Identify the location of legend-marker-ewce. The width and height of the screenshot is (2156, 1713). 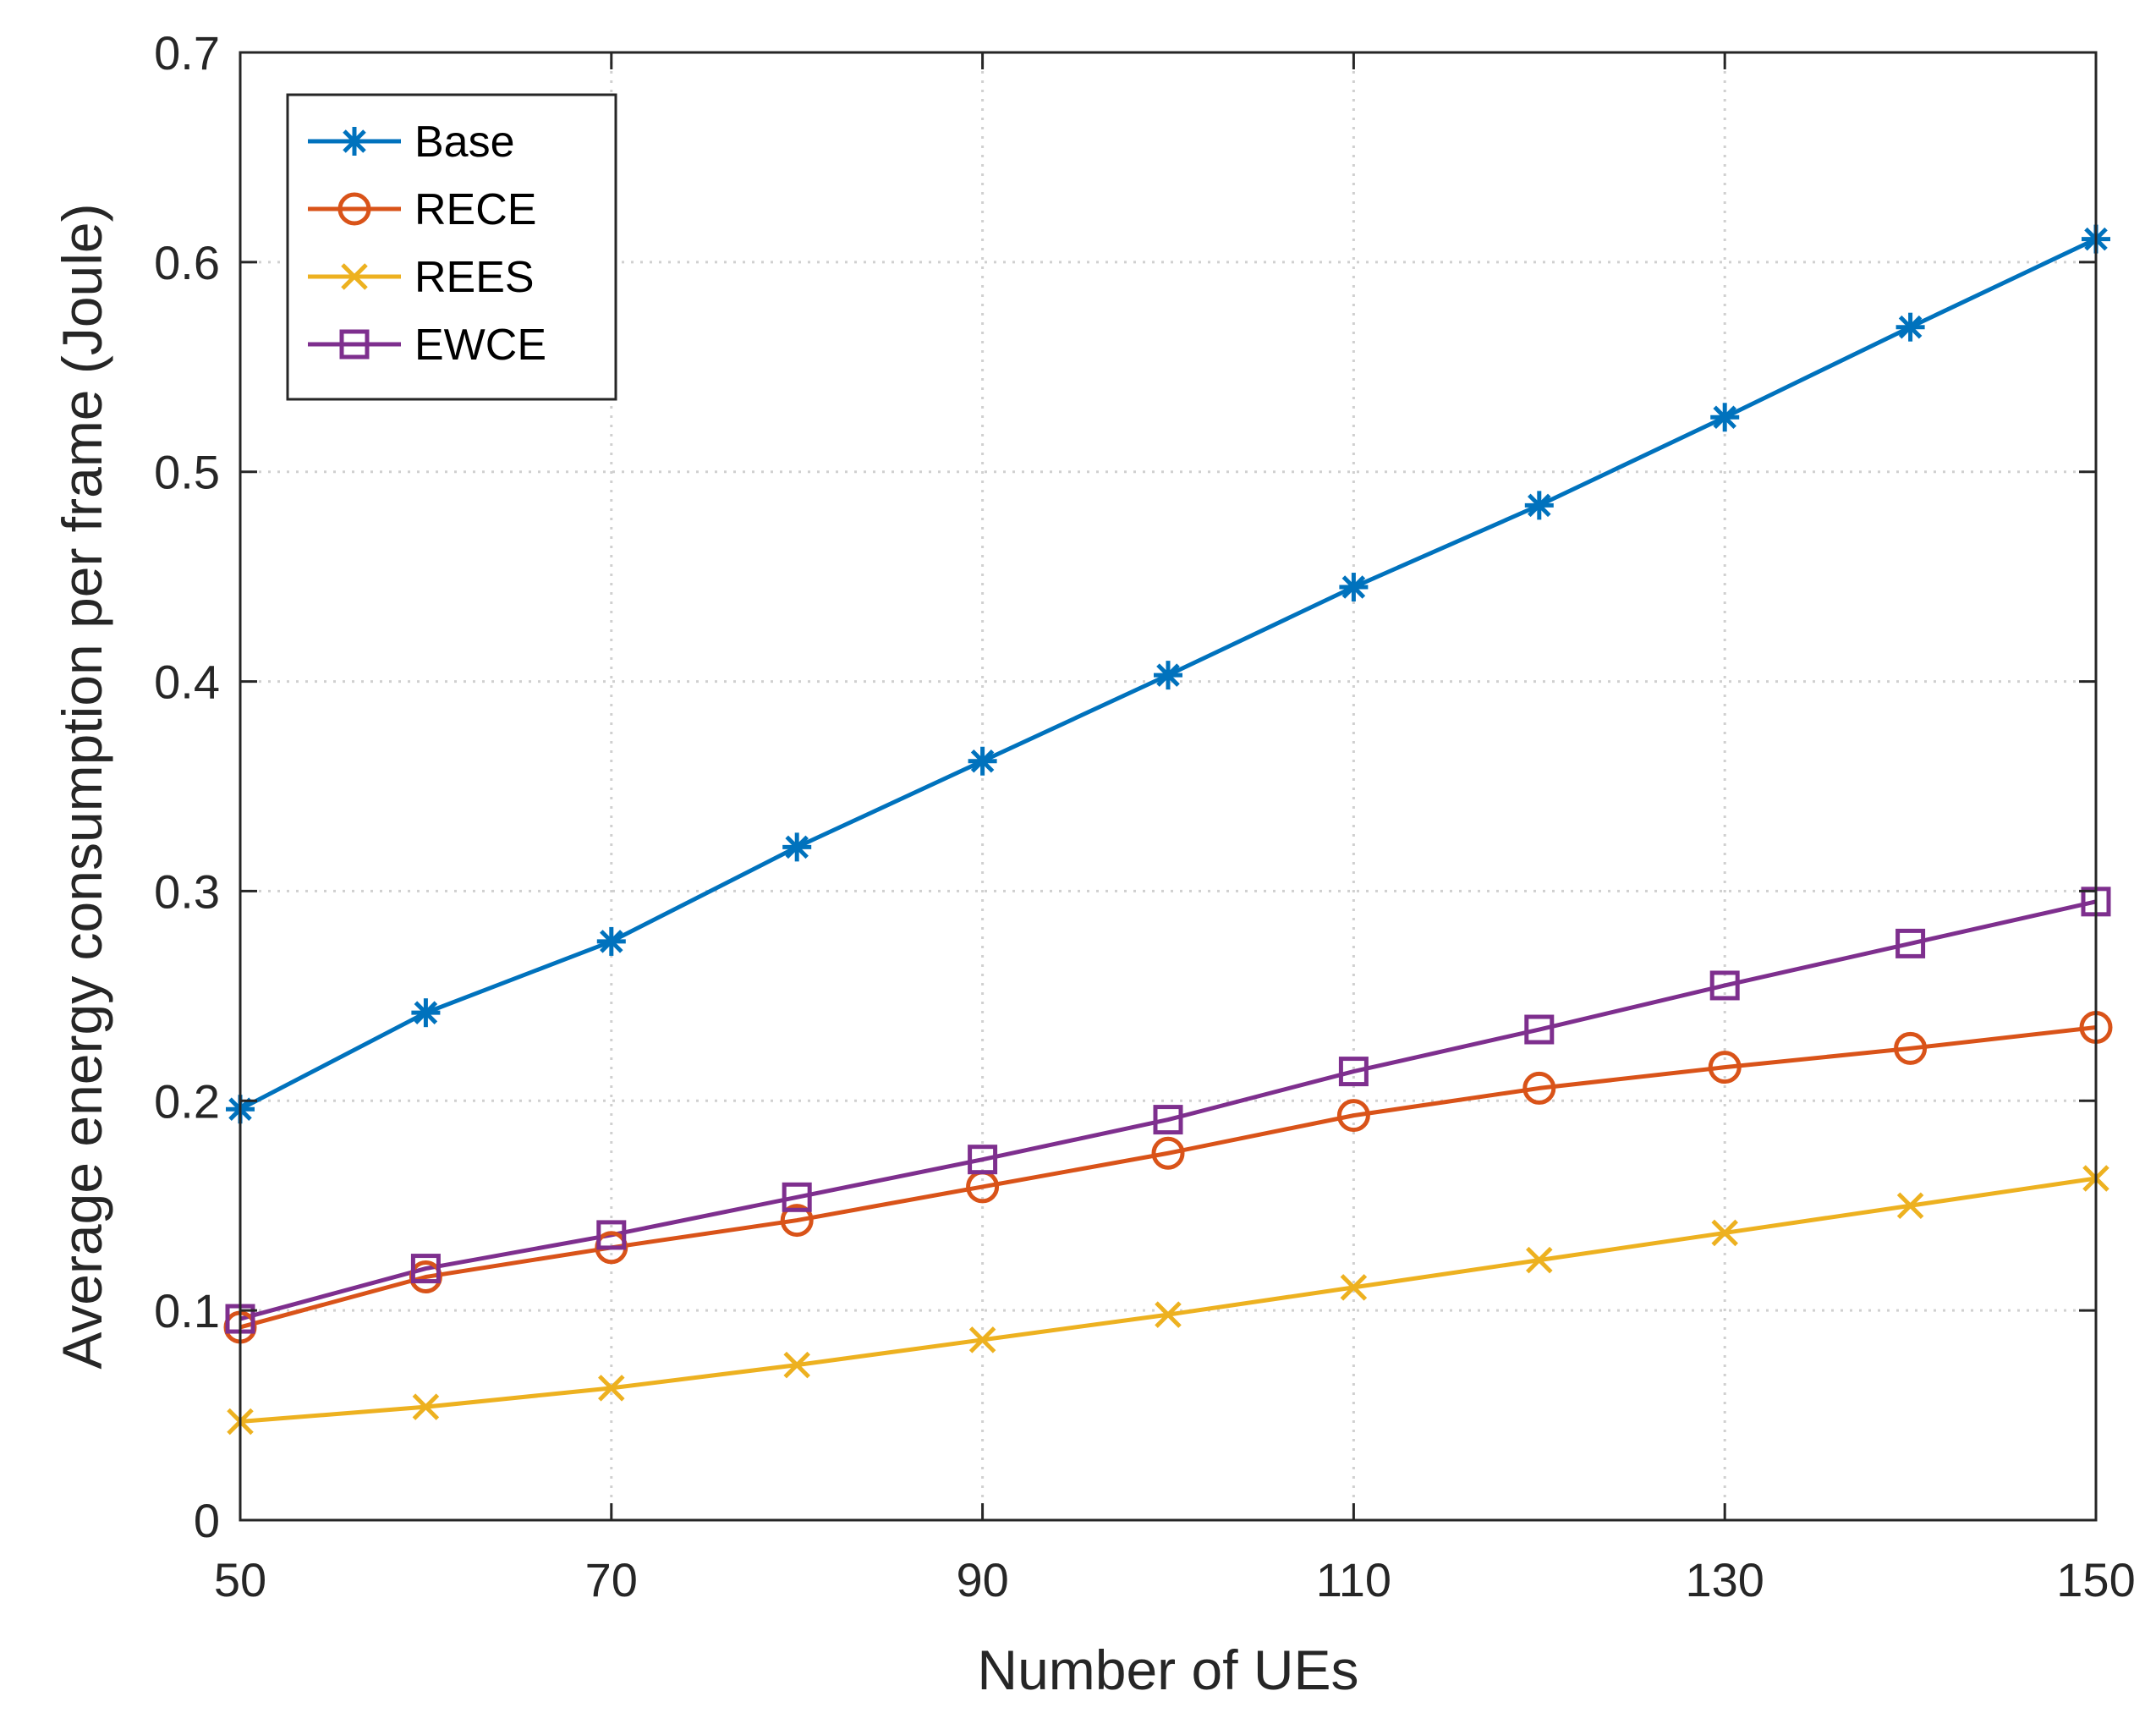
(355, 345).